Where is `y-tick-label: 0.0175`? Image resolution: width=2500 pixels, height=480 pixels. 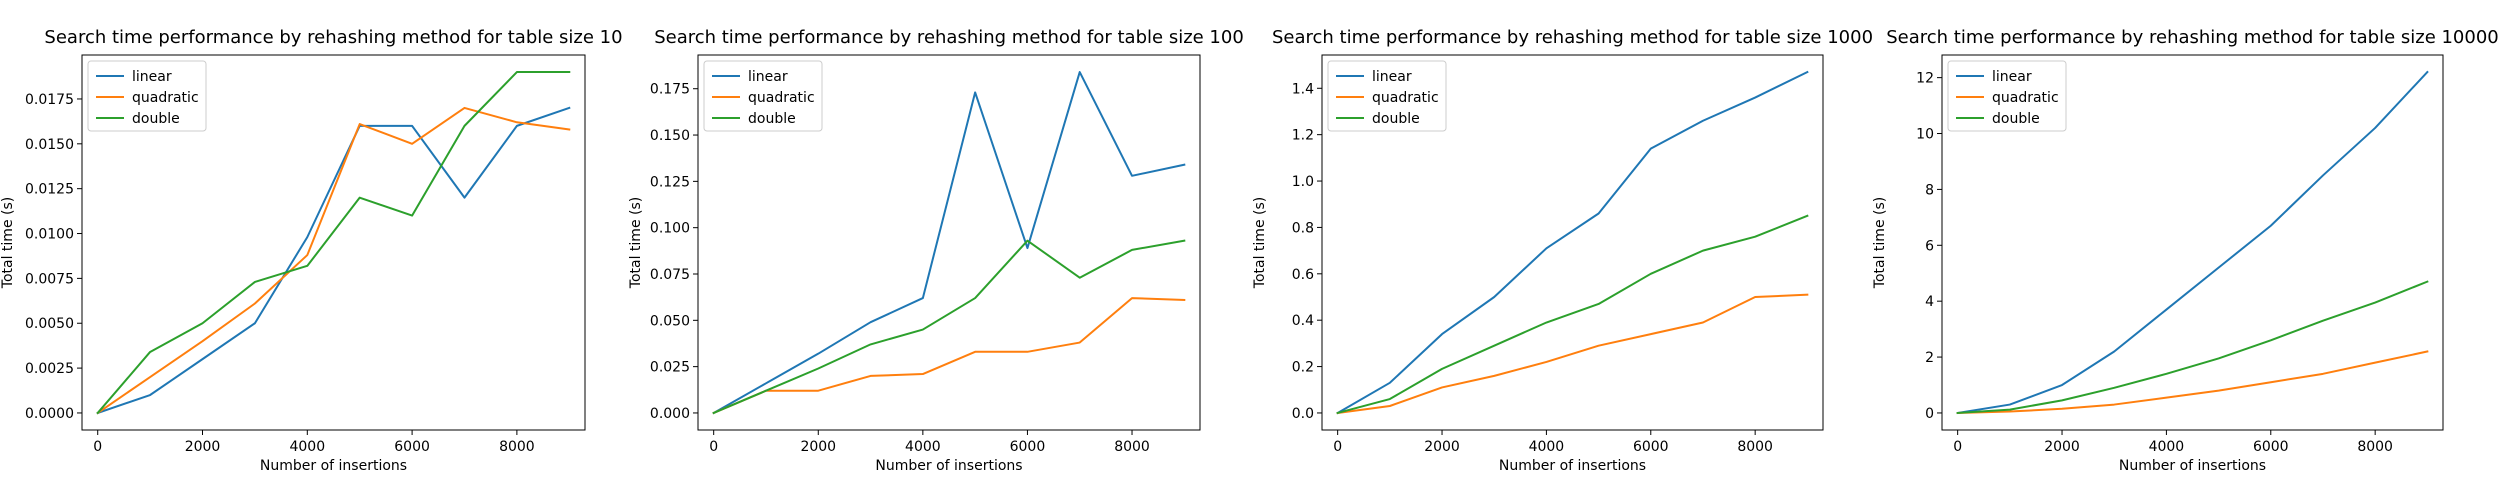
y-tick-label: 0.0175 is located at coordinates (49, 100).